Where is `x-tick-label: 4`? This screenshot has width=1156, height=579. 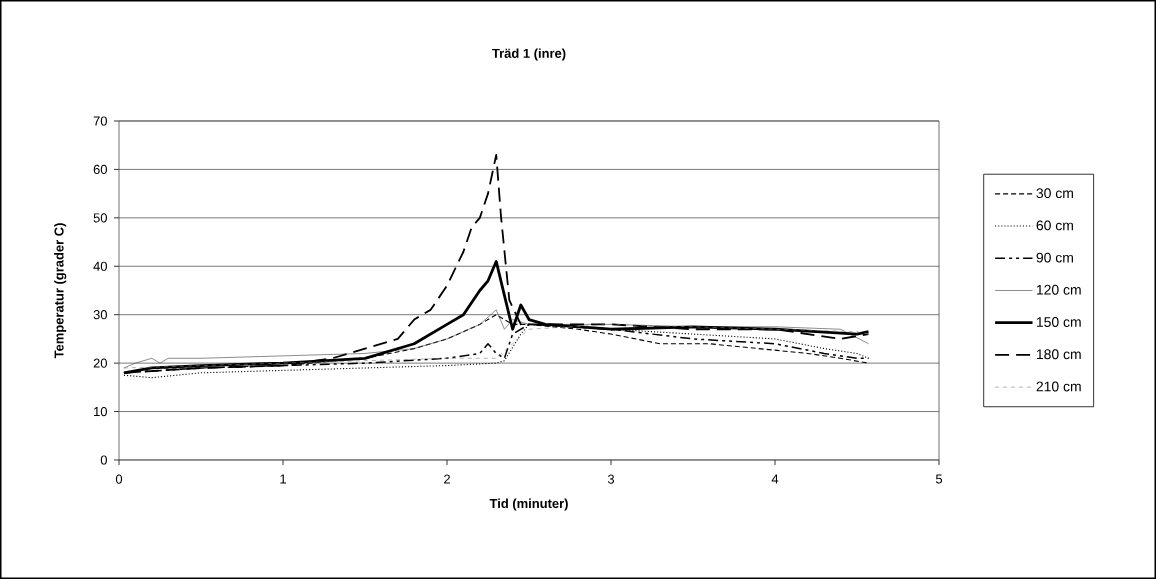
x-tick-label: 4 is located at coordinates (775, 479).